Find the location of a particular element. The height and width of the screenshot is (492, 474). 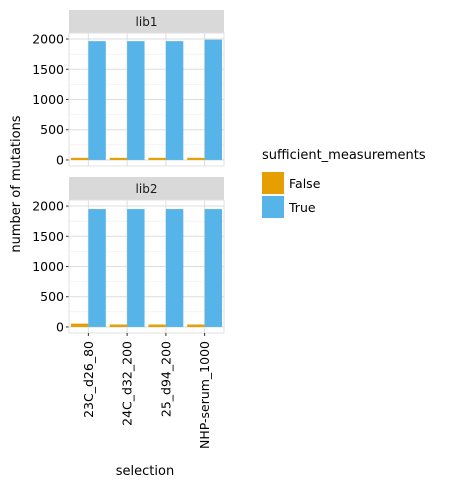

legend-label-false: False is located at coordinates (305, 183).